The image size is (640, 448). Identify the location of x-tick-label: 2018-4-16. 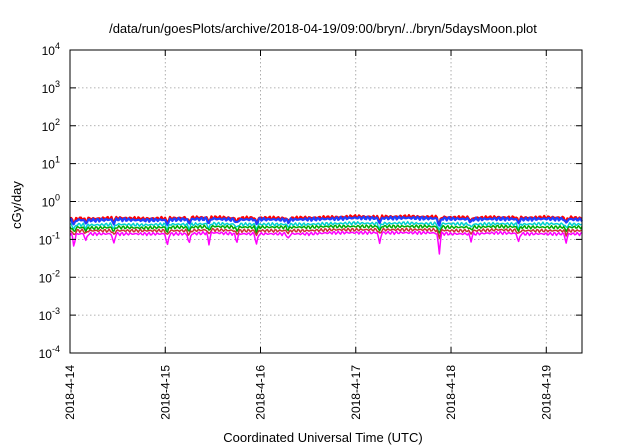
(261, 392).